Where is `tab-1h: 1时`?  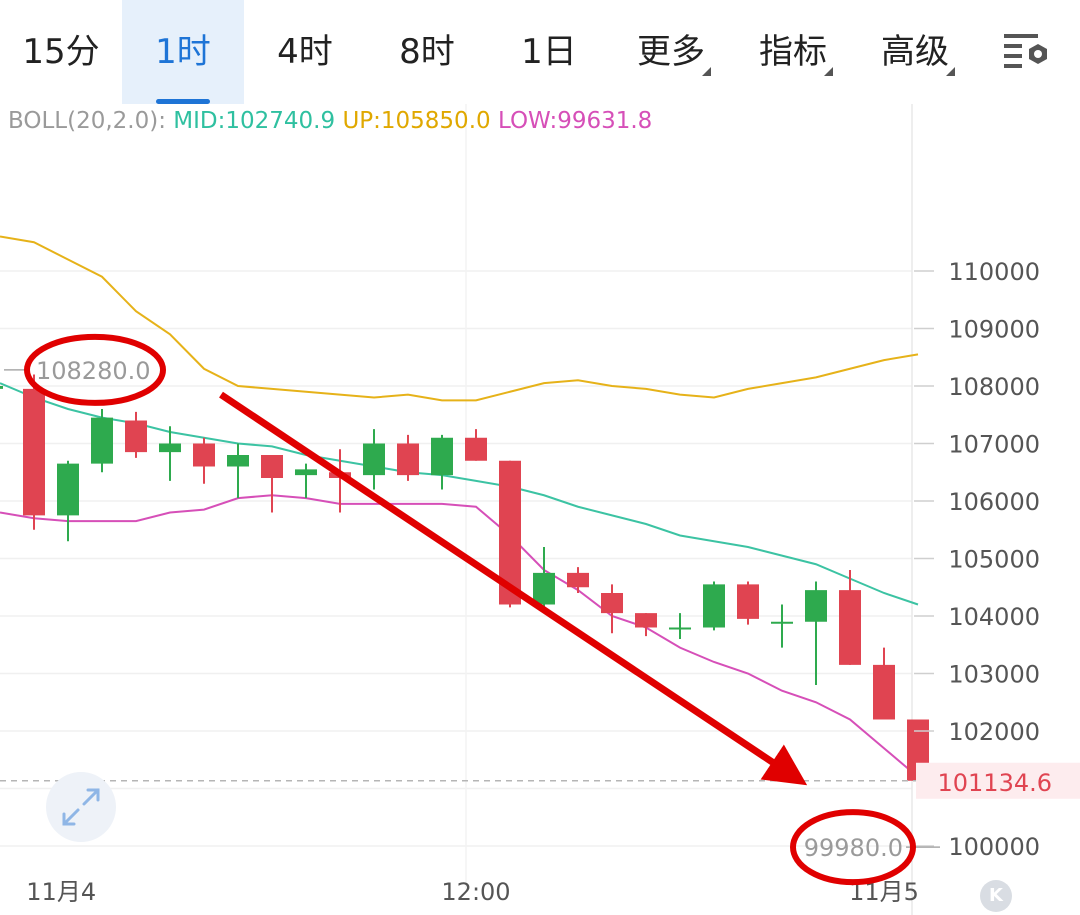 tab-1h: 1时 is located at coordinates (183, 52).